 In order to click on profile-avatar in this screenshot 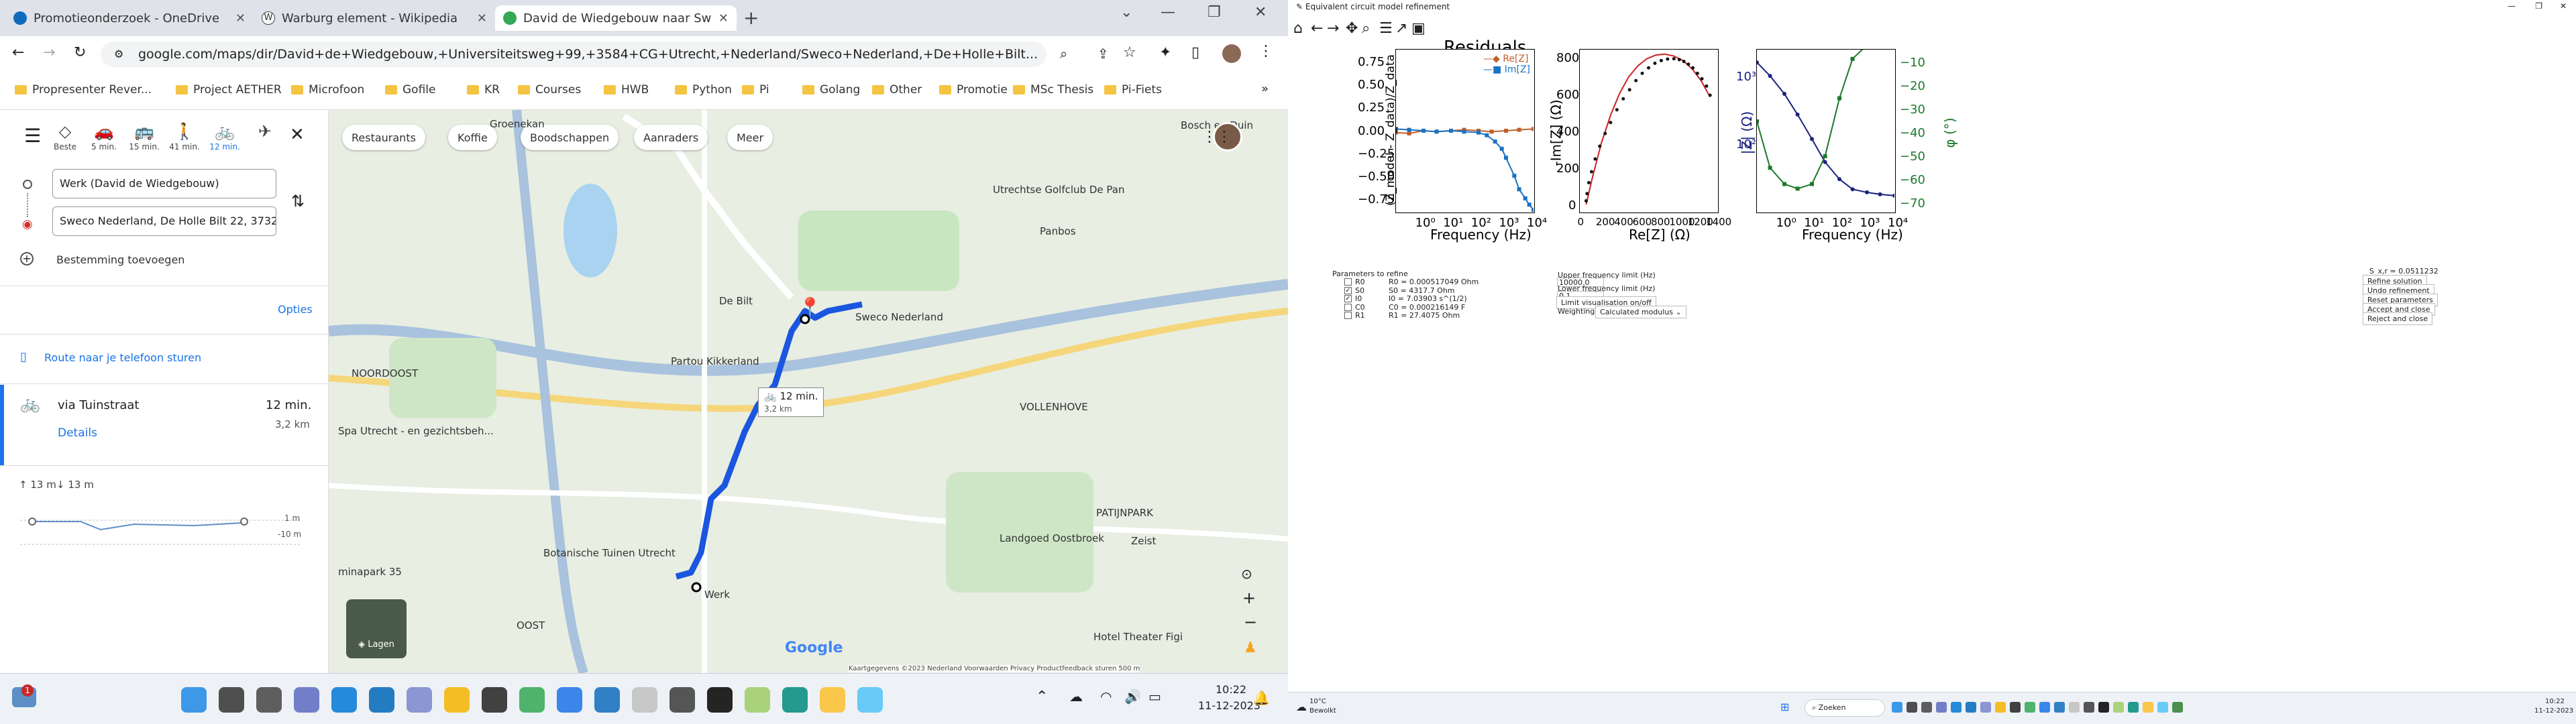, I will do `click(1231, 53)`.